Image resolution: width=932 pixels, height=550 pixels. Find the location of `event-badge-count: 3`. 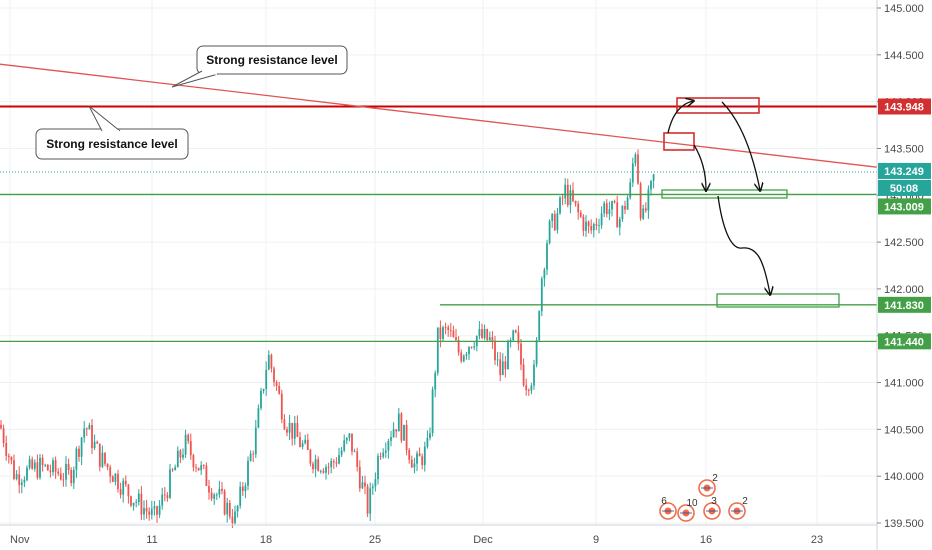

event-badge-count: 3 is located at coordinates (714, 501).